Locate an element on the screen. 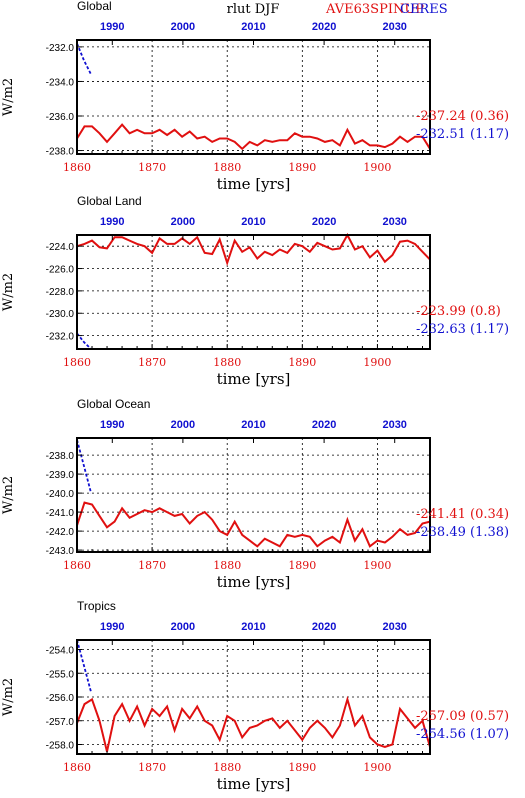  stat-label-observation: -254.56 (1.07) is located at coordinates (462, 734).